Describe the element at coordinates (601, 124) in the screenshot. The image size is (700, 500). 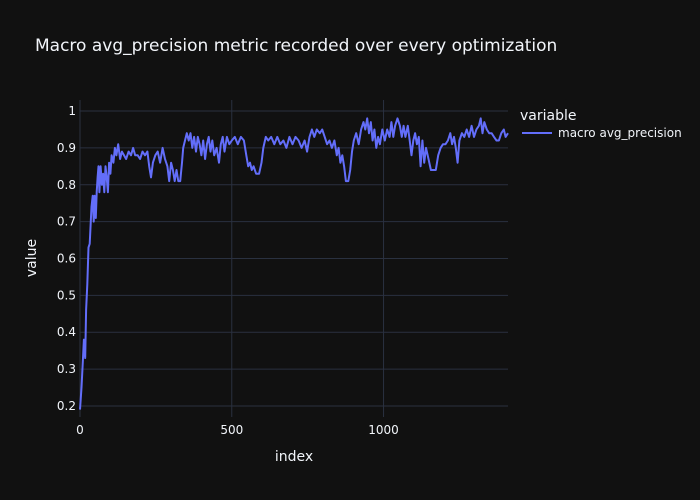
I see `legend: variable macro avg_precision` at that location.